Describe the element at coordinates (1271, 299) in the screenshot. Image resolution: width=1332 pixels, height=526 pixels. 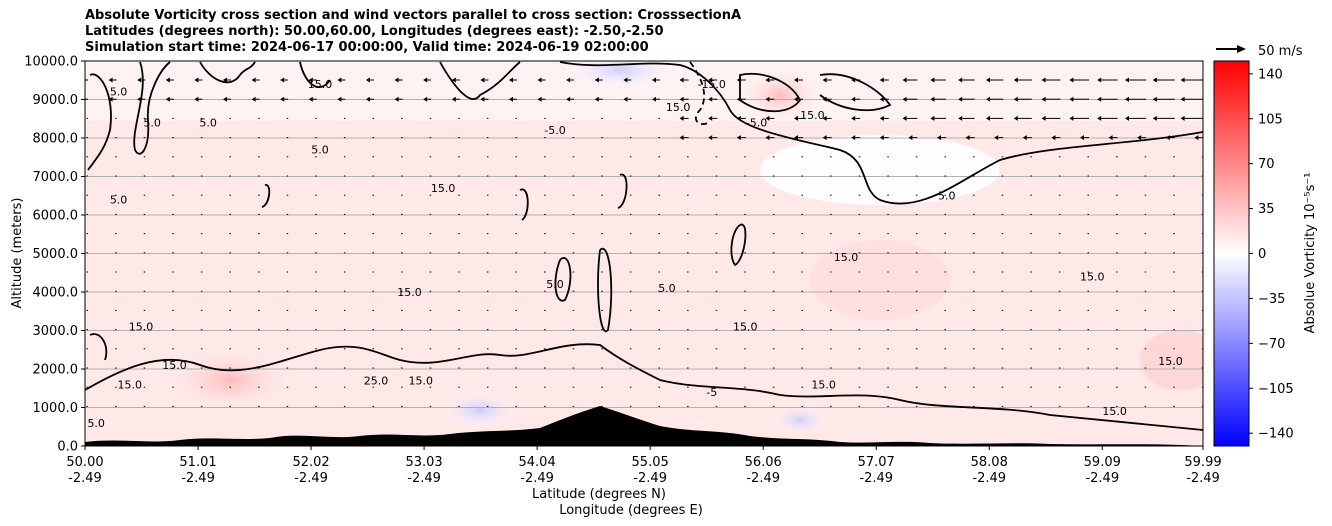
I see `colorbar-tick-label: −35` at that location.